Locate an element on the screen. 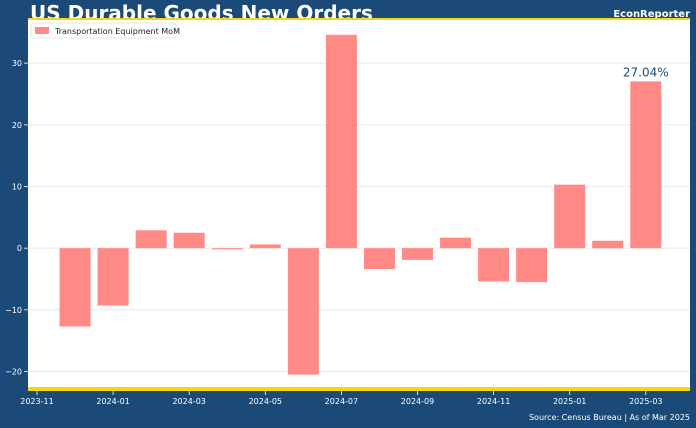 This screenshot has width=696, height=428. y-axis-ticks: −20 −10 0 10 20 30 is located at coordinates (16, 218).